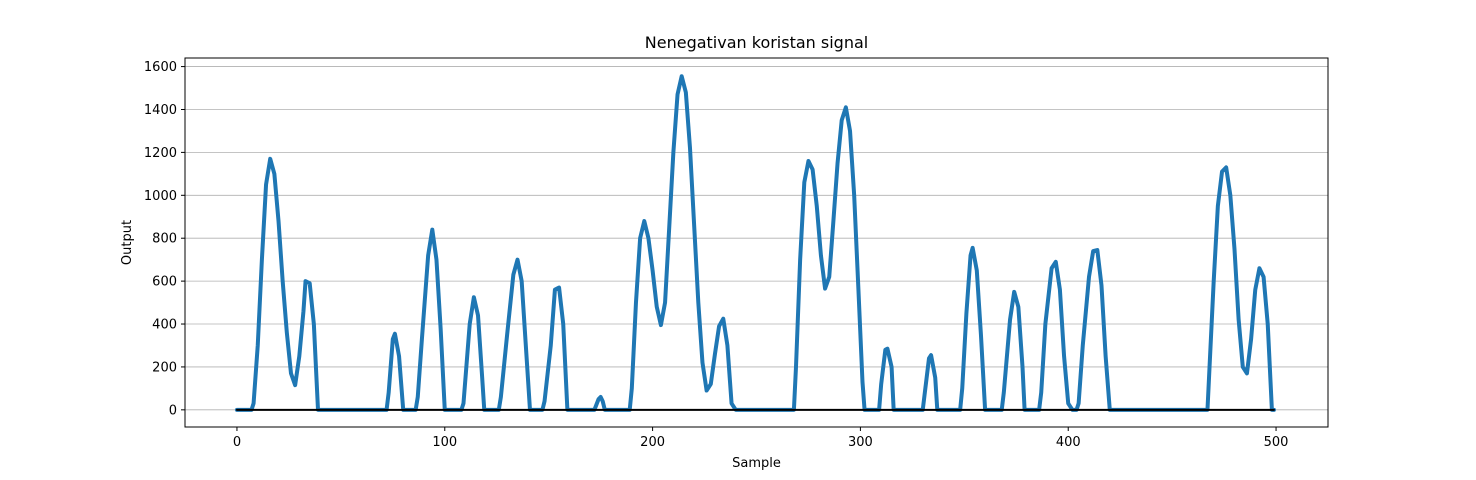 This screenshot has height=480, width=1476. What do you see at coordinates (173, 410) in the screenshot?
I see `y-tick-label: 0` at bounding box center [173, 410].